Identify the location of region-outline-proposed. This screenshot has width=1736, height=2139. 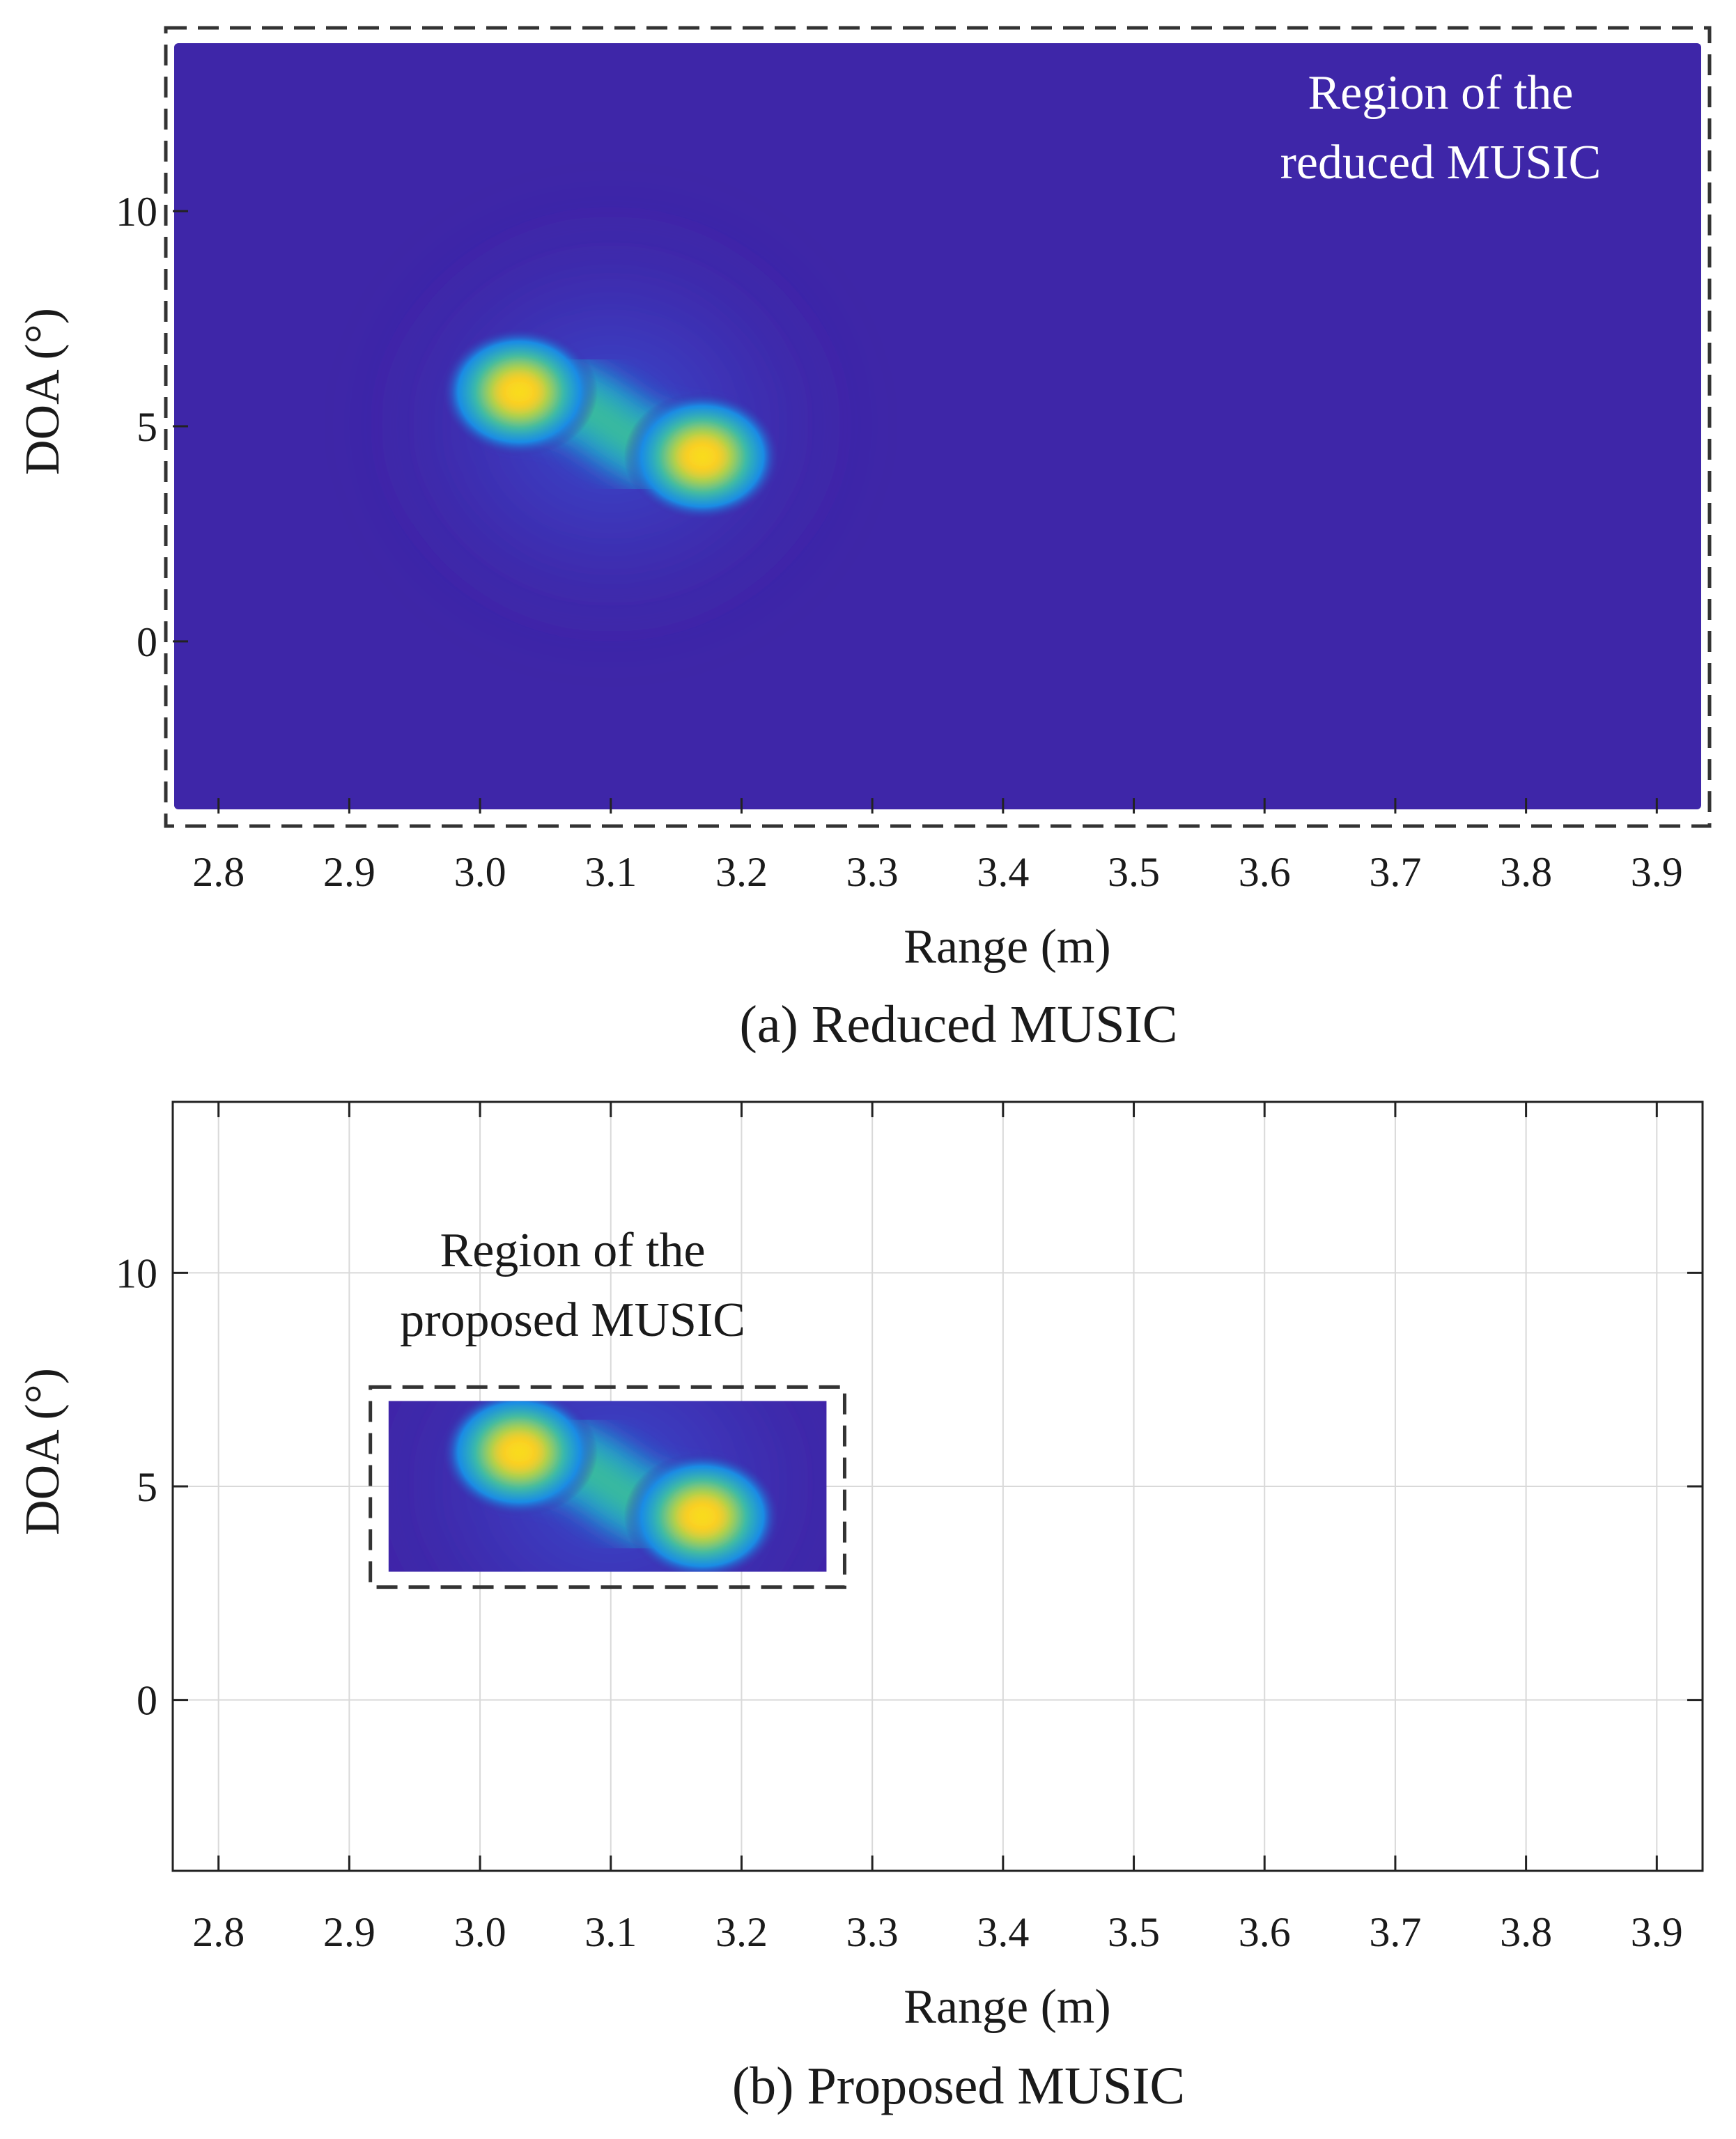
(608, 1487).